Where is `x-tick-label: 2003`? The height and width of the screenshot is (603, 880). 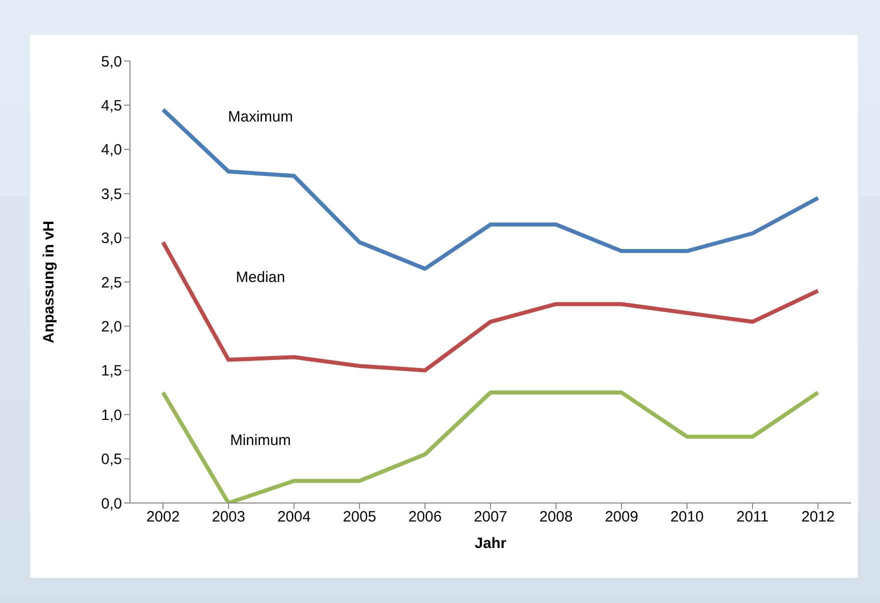
x-tick-label: 2003 is located at coordinates (229, 517).